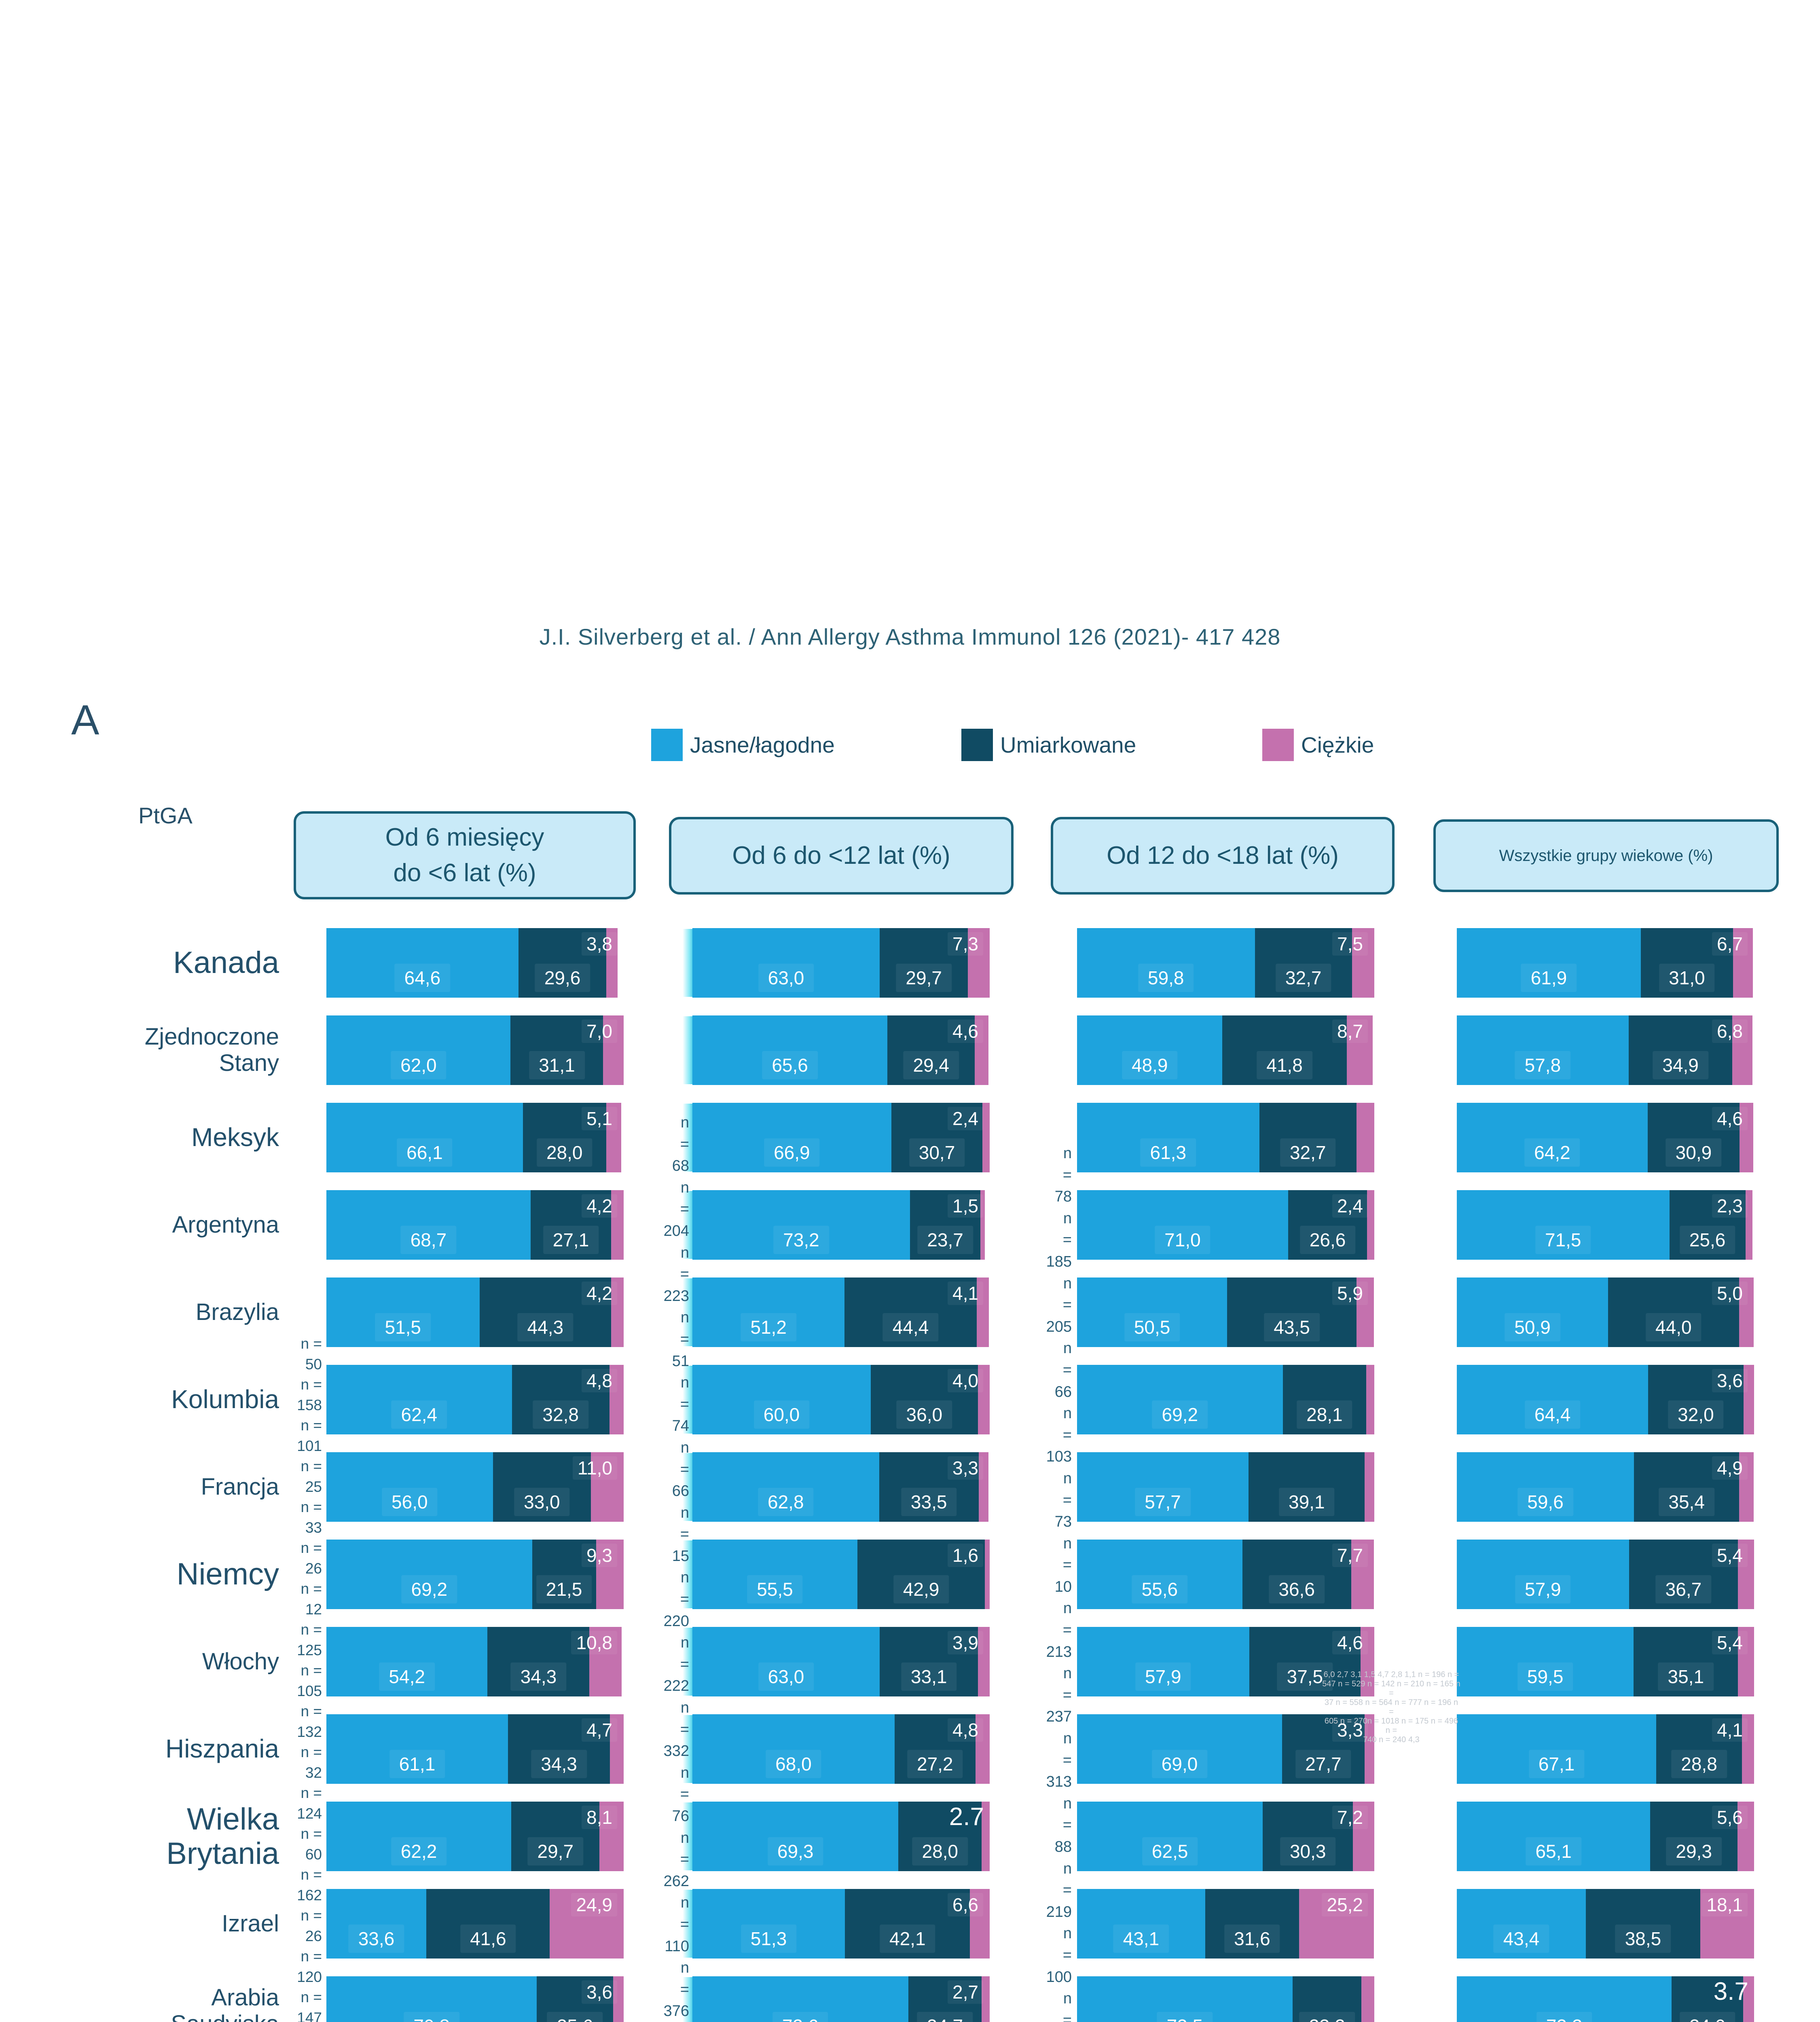 This screenshot has width=1820, height=2022. What do you see at coordinates (1680, 1065) in the screenshot?
I see `value-label-moderate: 34,9` at bounding box center [1680, 1065].